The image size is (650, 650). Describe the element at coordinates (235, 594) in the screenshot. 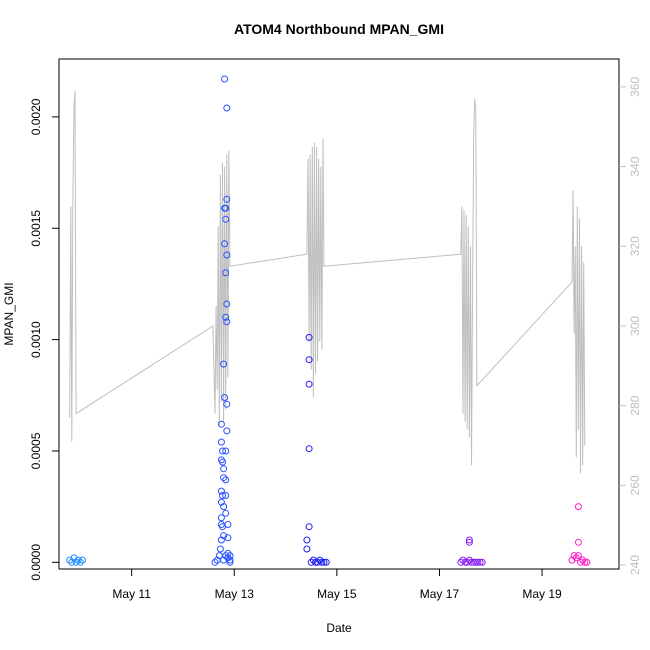

I see `x-tick-label-1: May 13` at that location.